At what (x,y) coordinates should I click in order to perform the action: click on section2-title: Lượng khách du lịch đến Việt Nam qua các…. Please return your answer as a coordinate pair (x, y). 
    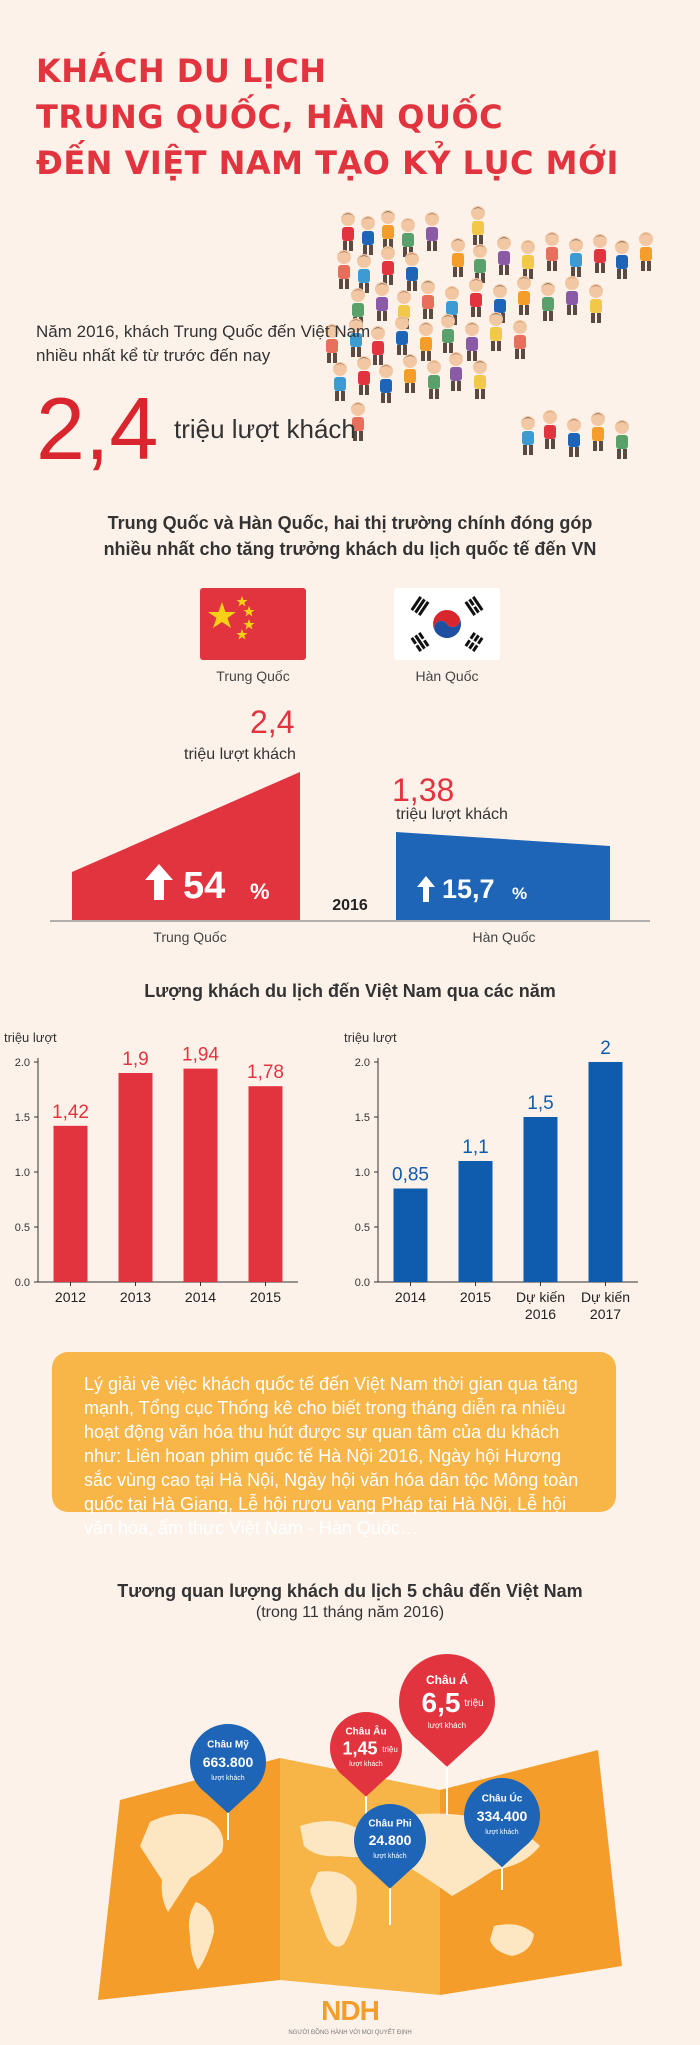
    Looking at the image, I should click on (350, 991).